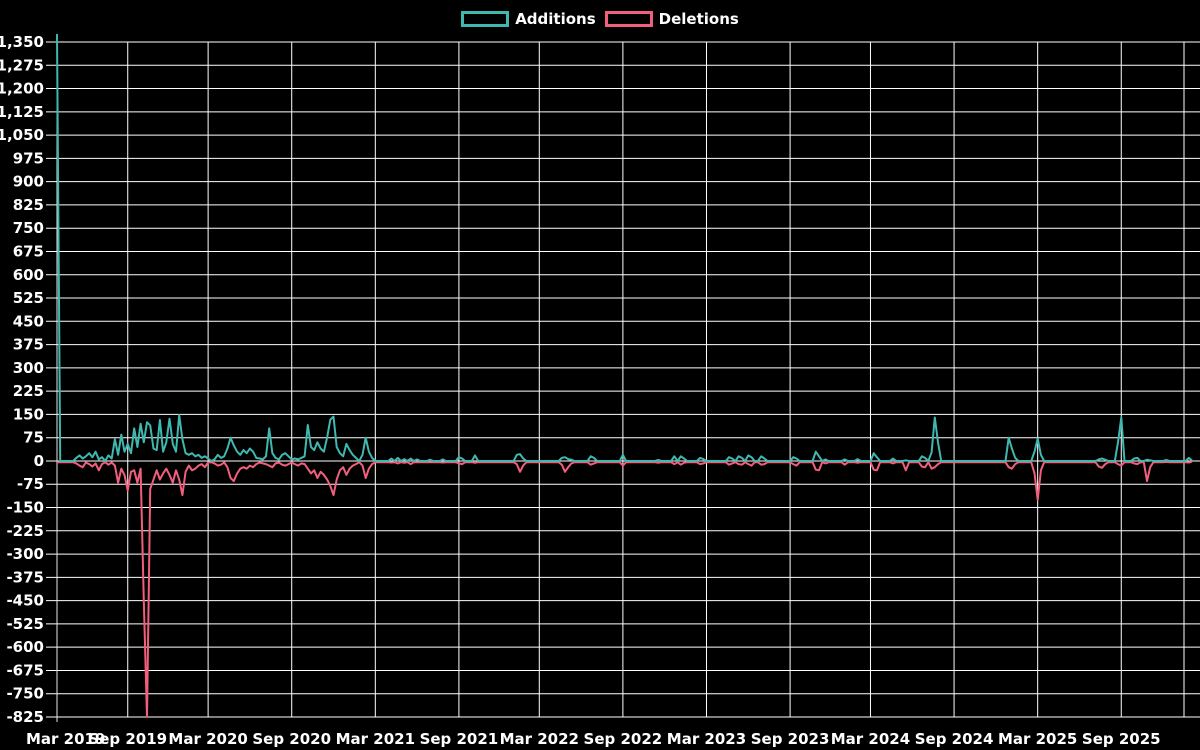 The height and width of the screenshot is (750, 1200). Describe the element at coordinates (22, 42) in the screenshot. I see `y-tick-label: 1,350` at that location.